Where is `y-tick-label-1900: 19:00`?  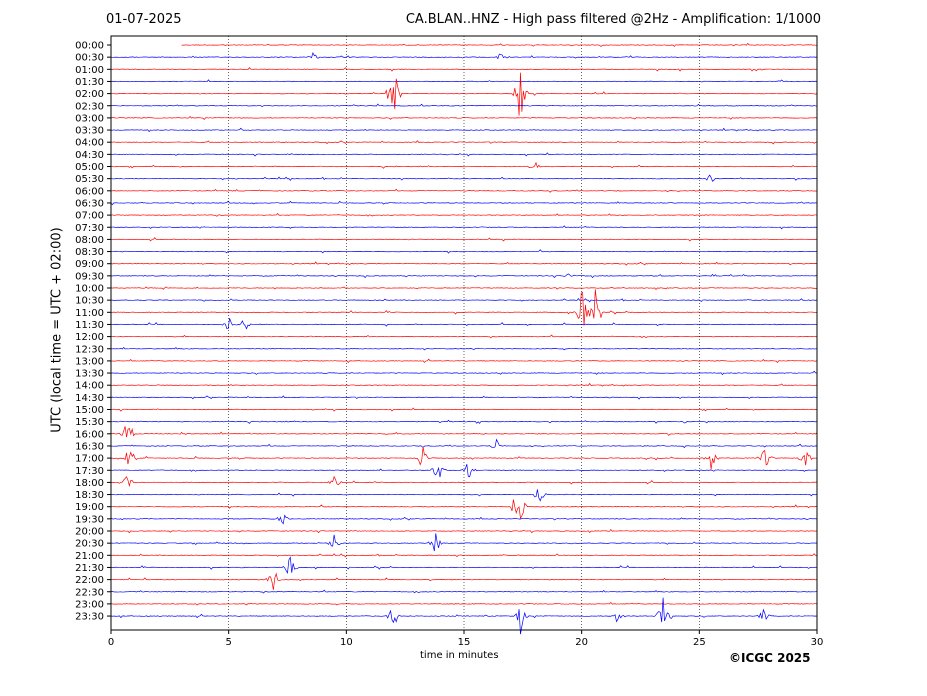
y-tick-label-1900: 19:00 is located at coordinates (89, 507).